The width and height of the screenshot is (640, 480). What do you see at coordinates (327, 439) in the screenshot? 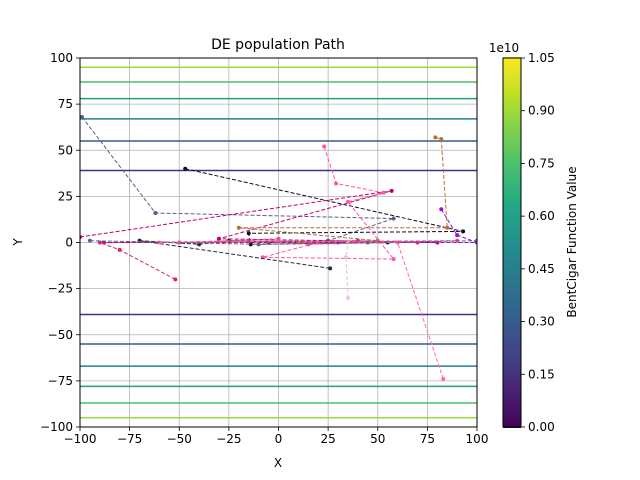
I see `x-tick-label: 25` at bounding box center [327, 439].